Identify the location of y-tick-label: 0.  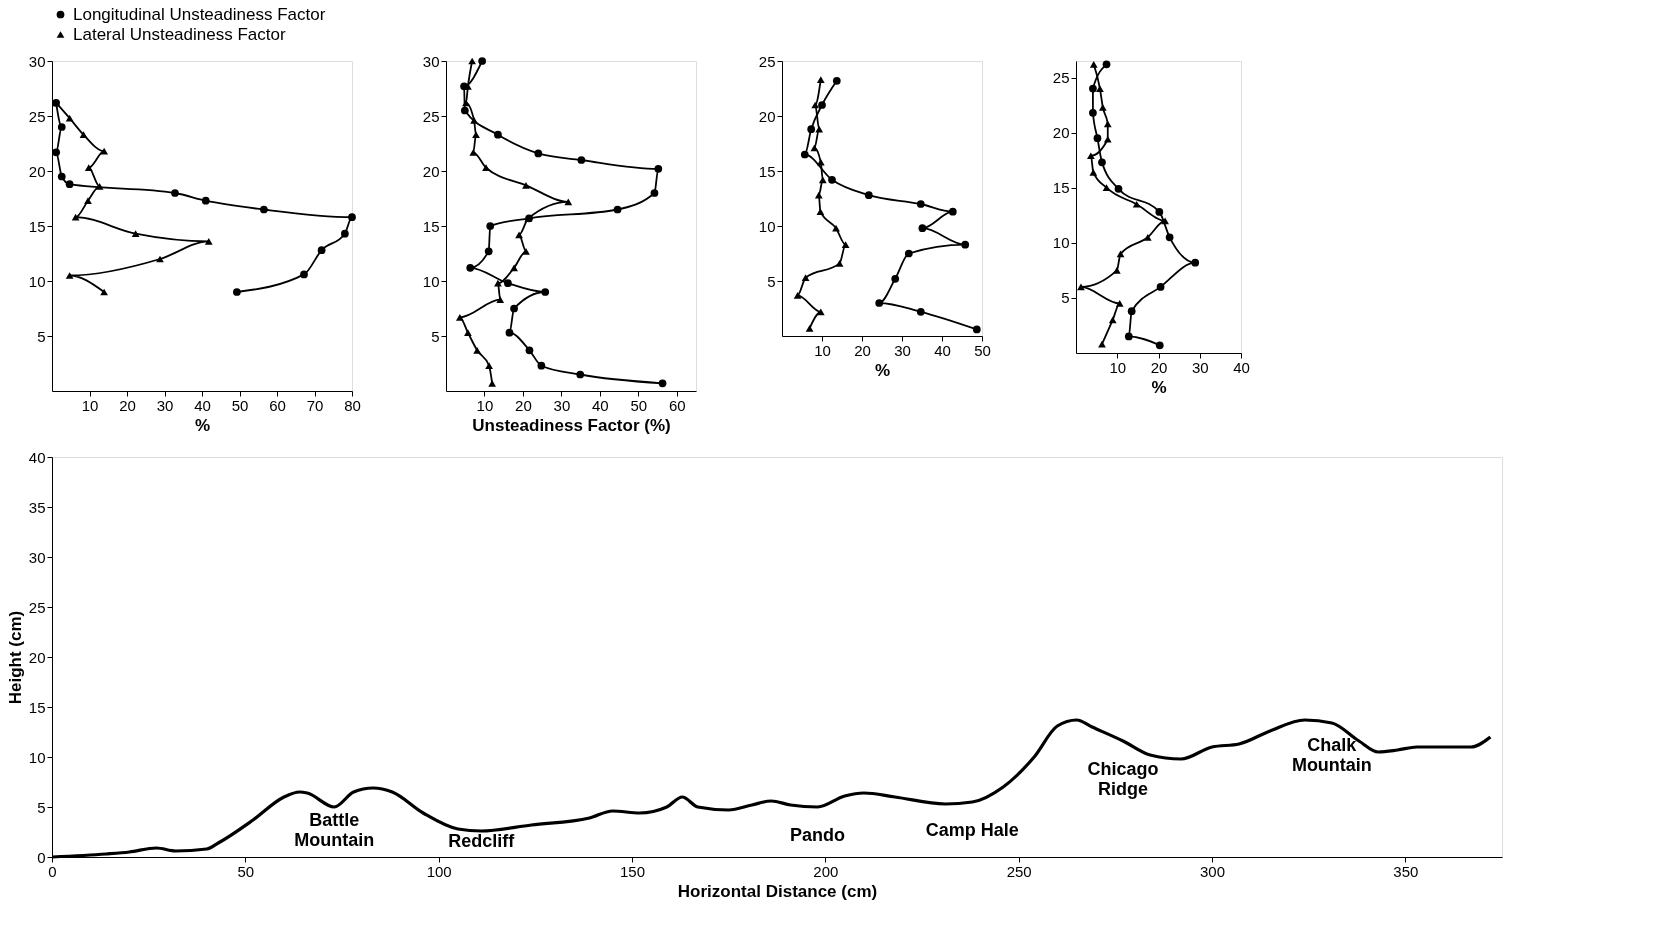
(41, 857).